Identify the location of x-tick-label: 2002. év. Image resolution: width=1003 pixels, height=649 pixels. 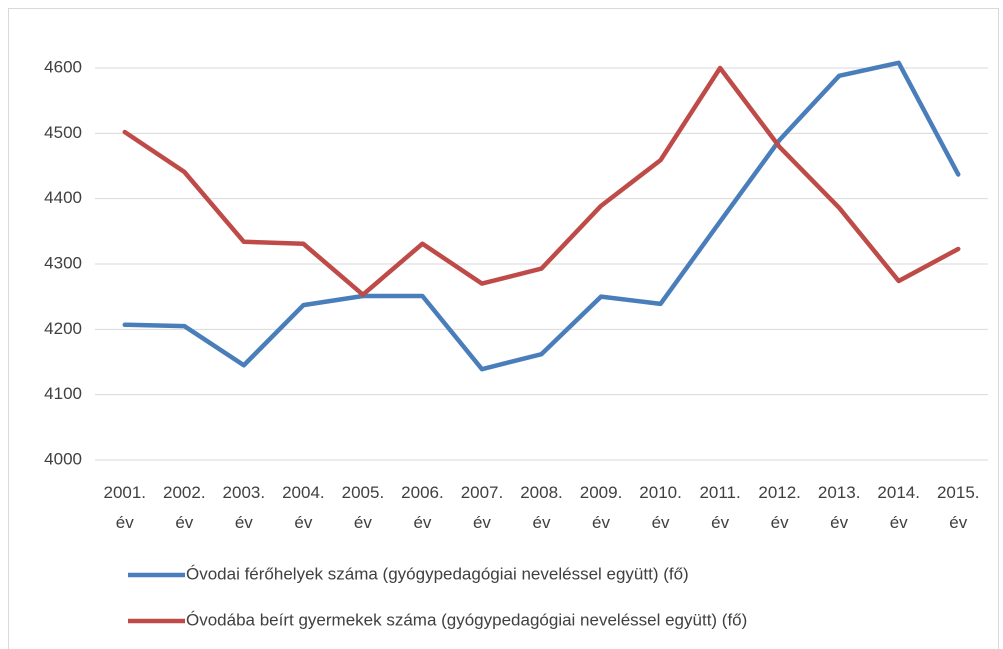
(184, 507).